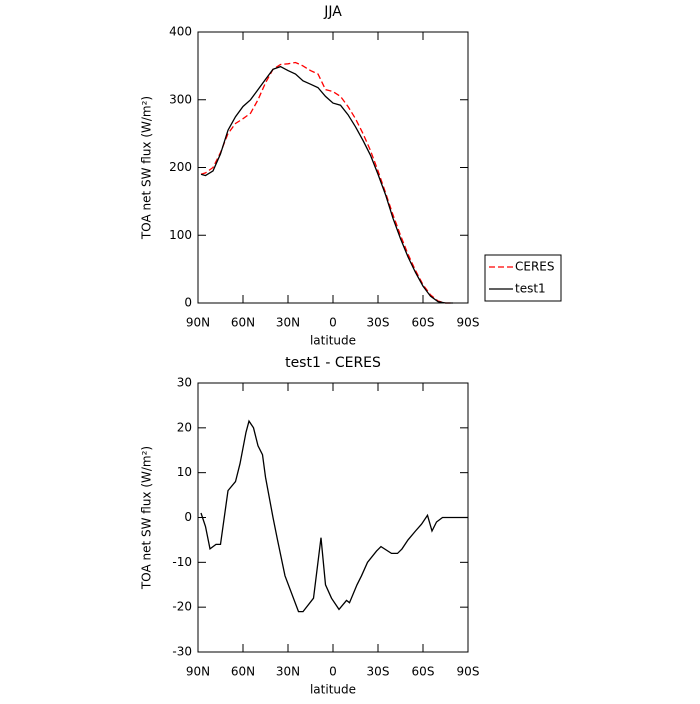  What do you see at coordinates (333, 363) in the screenshot?
I see `chart-title: test1 - CERES` at bounding box center [333, 363].